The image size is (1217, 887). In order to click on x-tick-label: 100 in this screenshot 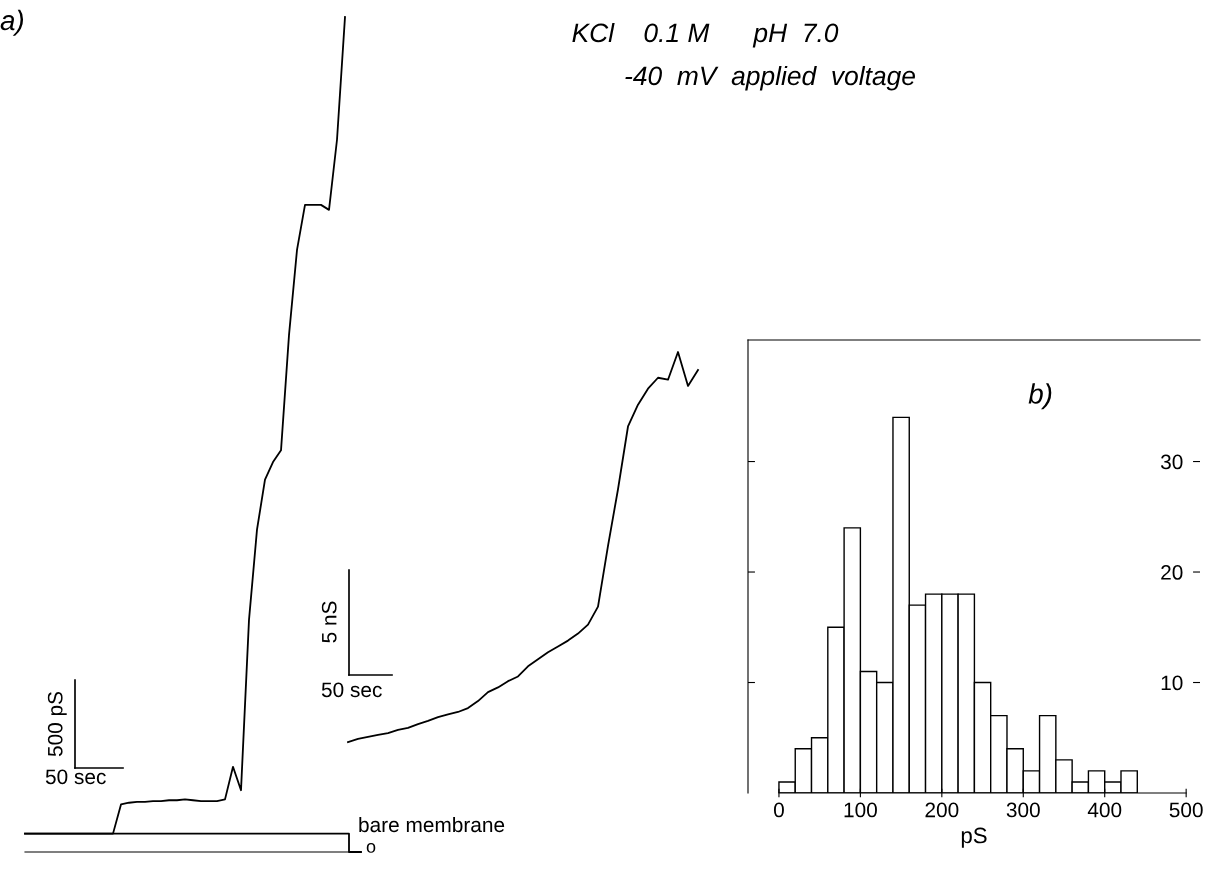, I will do `click(860, 810)`.